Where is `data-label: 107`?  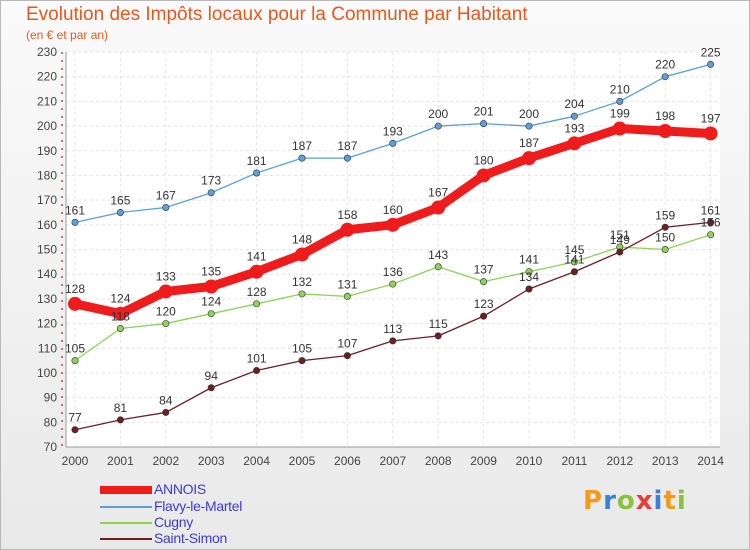
data-label: 107 is located at coordinates (347, 344).